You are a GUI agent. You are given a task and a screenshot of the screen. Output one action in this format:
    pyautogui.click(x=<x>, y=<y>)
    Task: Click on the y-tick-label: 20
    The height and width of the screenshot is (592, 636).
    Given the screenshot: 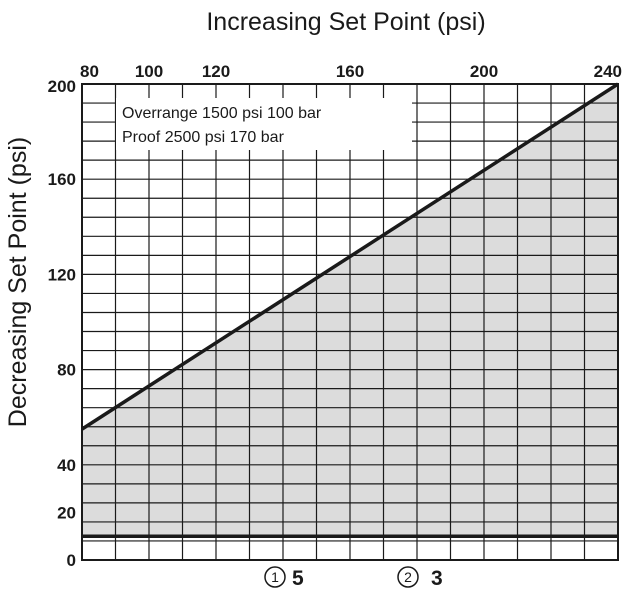 What is the action you would take?
    pyautogui.click(x=66, y=512)
    